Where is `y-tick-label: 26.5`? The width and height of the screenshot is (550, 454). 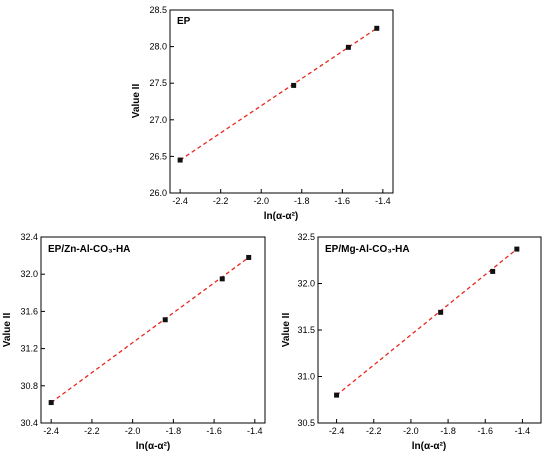 y-tick-label: 26.5 is located at coordinates (158, 156).